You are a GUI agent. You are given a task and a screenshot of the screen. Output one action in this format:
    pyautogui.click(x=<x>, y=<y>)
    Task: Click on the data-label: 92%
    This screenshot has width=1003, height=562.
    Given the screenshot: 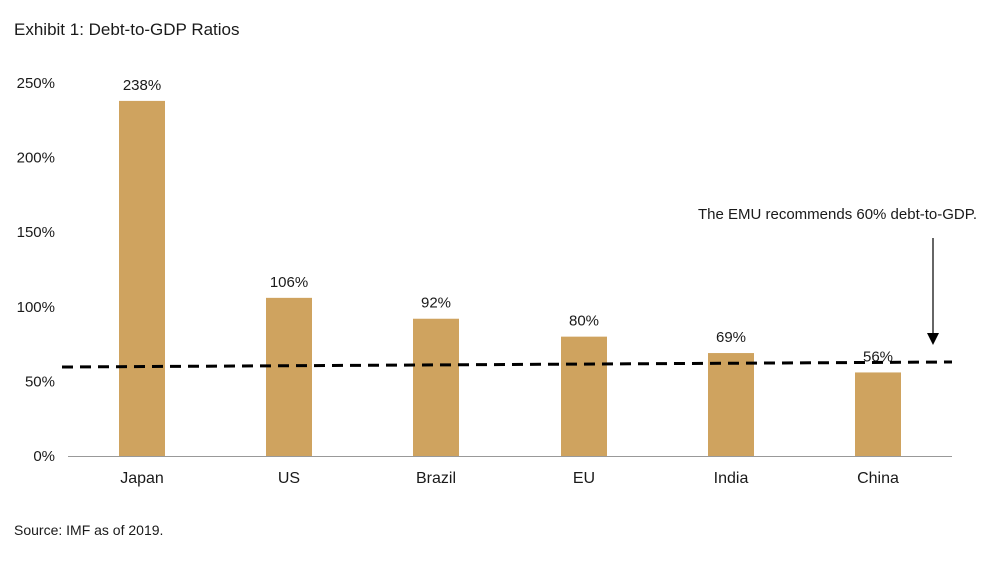 What is the action you would take?
    pyautogui.click(x=436, y=303)
    